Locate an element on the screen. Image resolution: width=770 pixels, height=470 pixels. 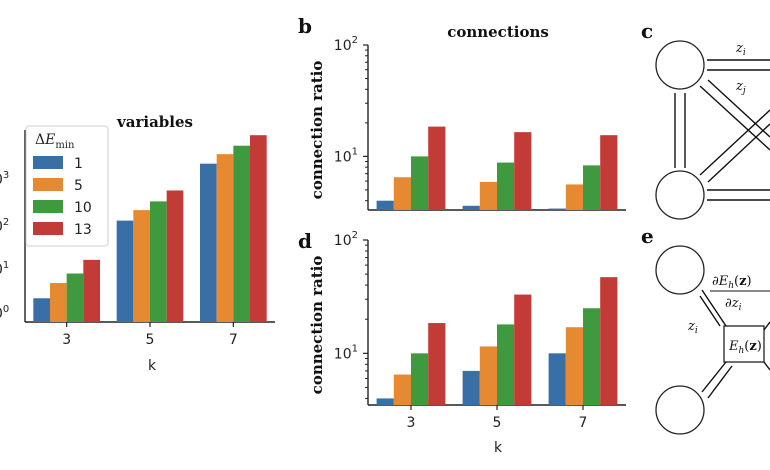
node-e-bottom-left is located at coordinates (680, 410).